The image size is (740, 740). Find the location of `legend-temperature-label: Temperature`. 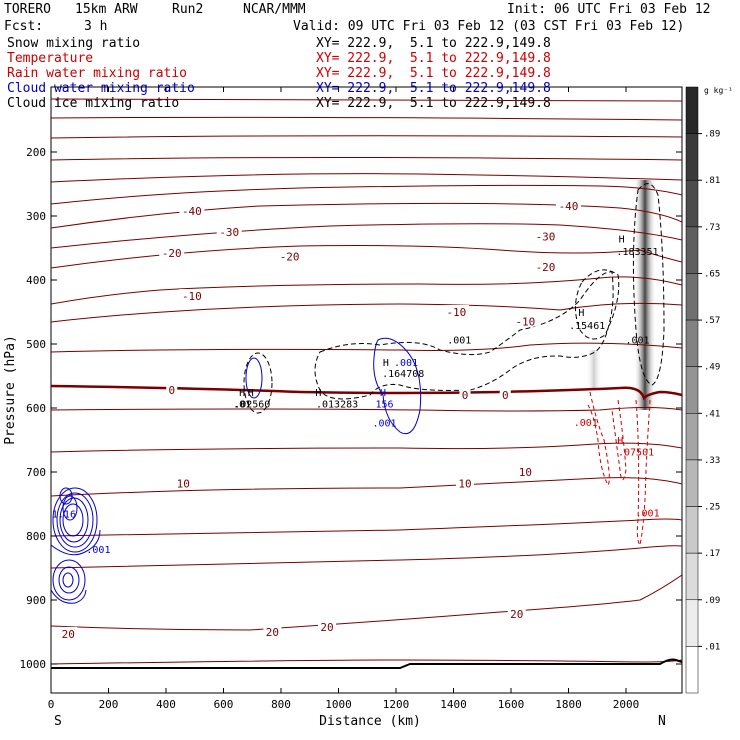

legend-temperature-label: Temperature is located at coordinates (50, 58).